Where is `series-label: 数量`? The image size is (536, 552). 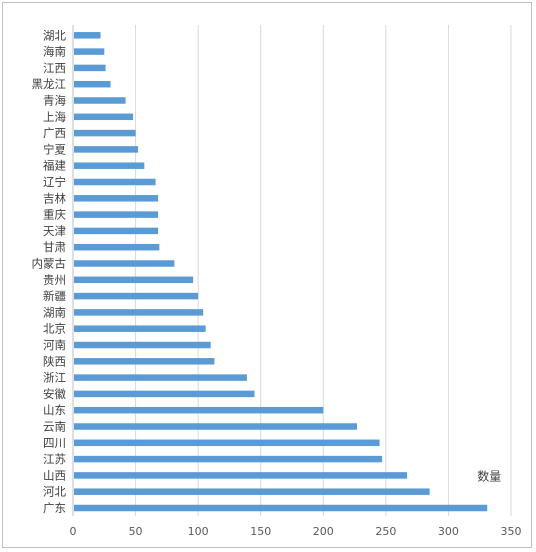
series-label: 数量 is located at coordinates (489, 475).